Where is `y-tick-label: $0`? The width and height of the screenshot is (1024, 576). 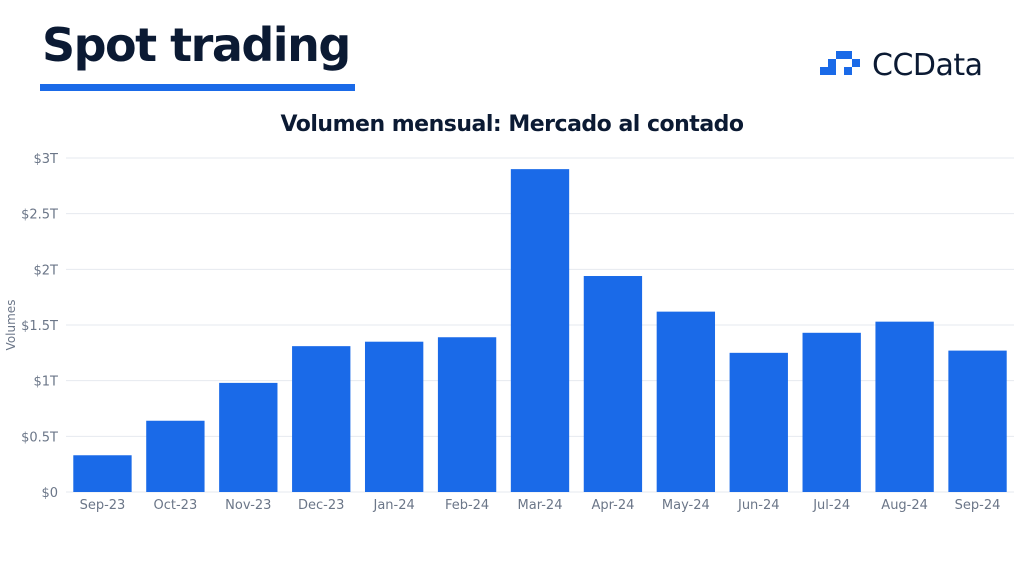 y-tick-label: $0 is located at coordinates (49, 493).